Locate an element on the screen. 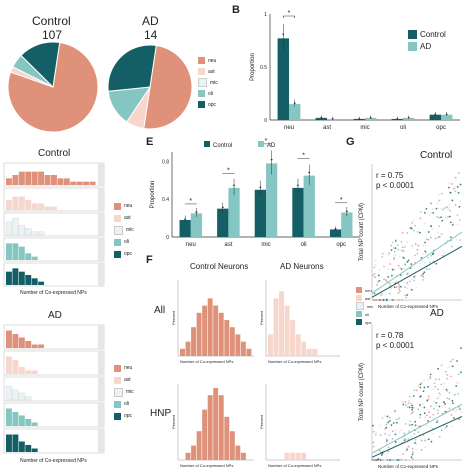 Image resolution: width=474 pixels, height=474 pixels. facet-strip-mic is located at coordinates (101, 224).